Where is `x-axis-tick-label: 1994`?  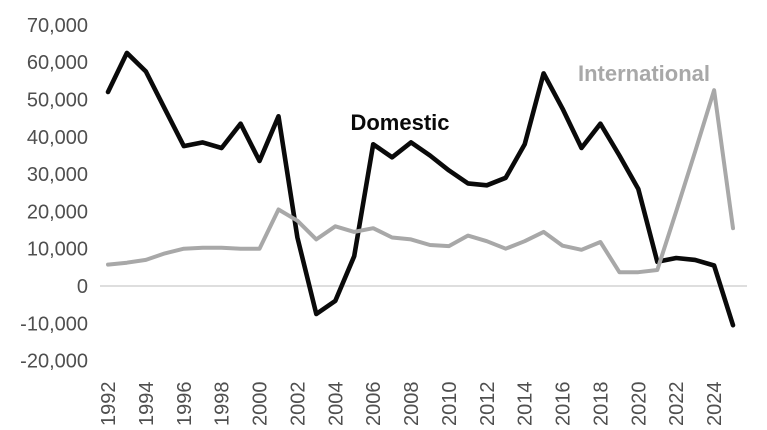
x-axis-tick-label: 1994 is located at coordinates (147, 404).